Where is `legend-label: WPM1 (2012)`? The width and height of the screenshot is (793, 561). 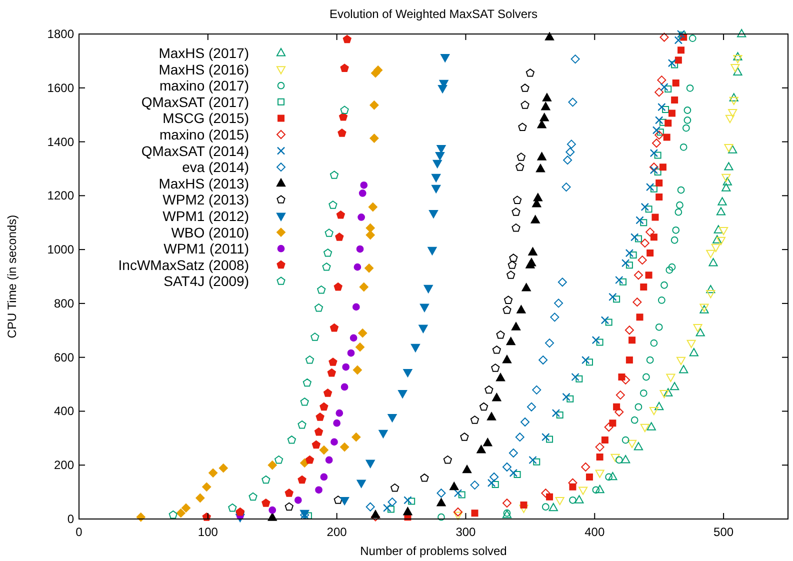
legend-label: WPM1 (2012) is located at coordinates (205, 216).